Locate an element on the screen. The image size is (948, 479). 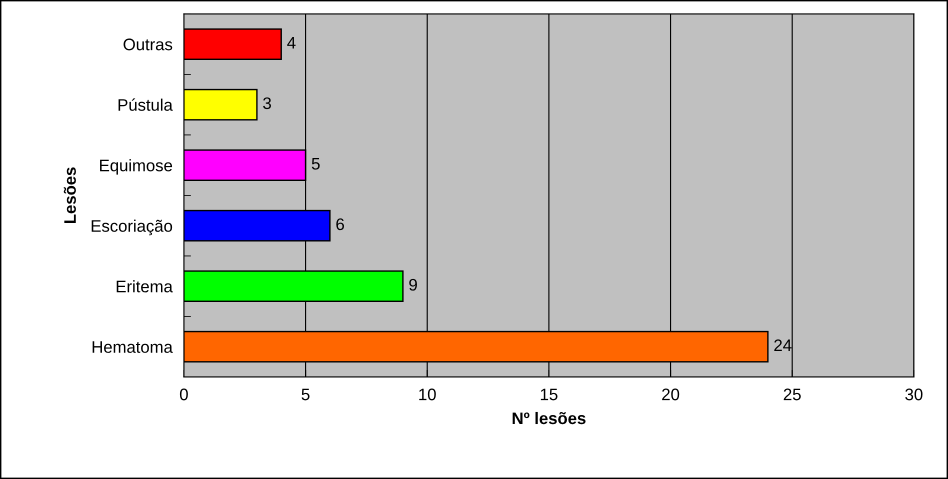
data-label: 24 is located at coordinates (783, 345).